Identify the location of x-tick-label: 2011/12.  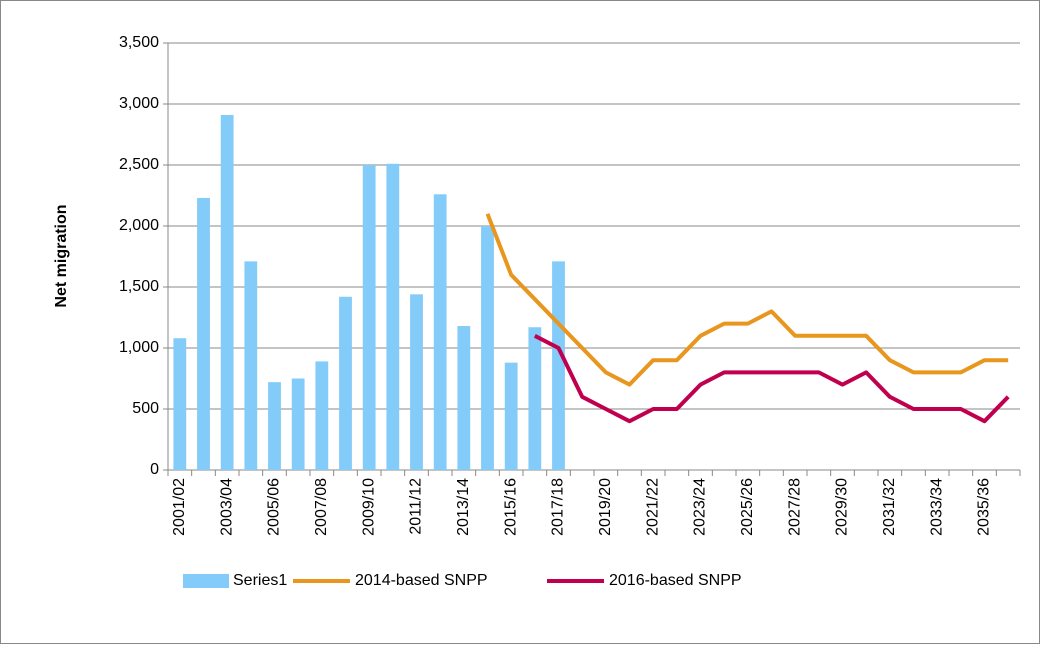
(416, 506).